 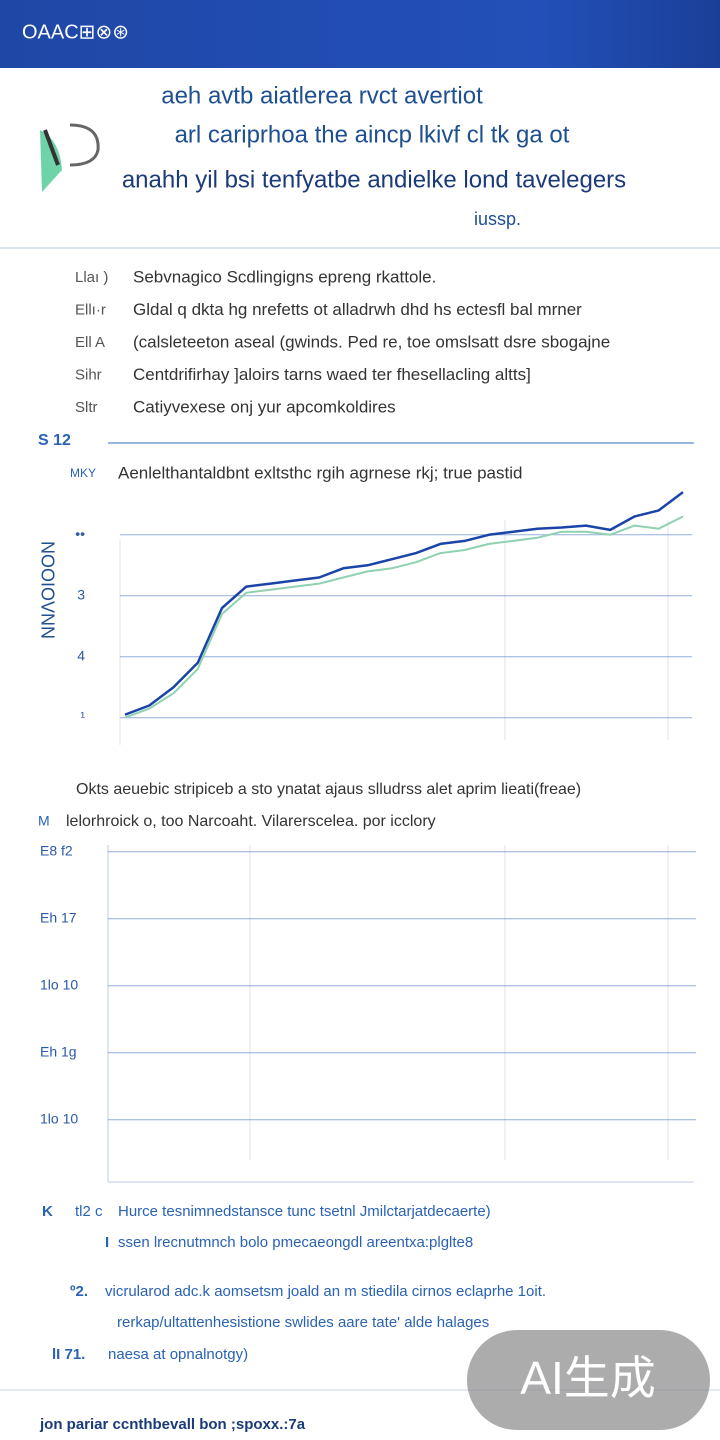 What do you see at coordinates (284, 276) in the screenshot?
I see `list-item: Sebvnagico Scdlingigns epreng rkattole.` at bounding box center [284, 276].